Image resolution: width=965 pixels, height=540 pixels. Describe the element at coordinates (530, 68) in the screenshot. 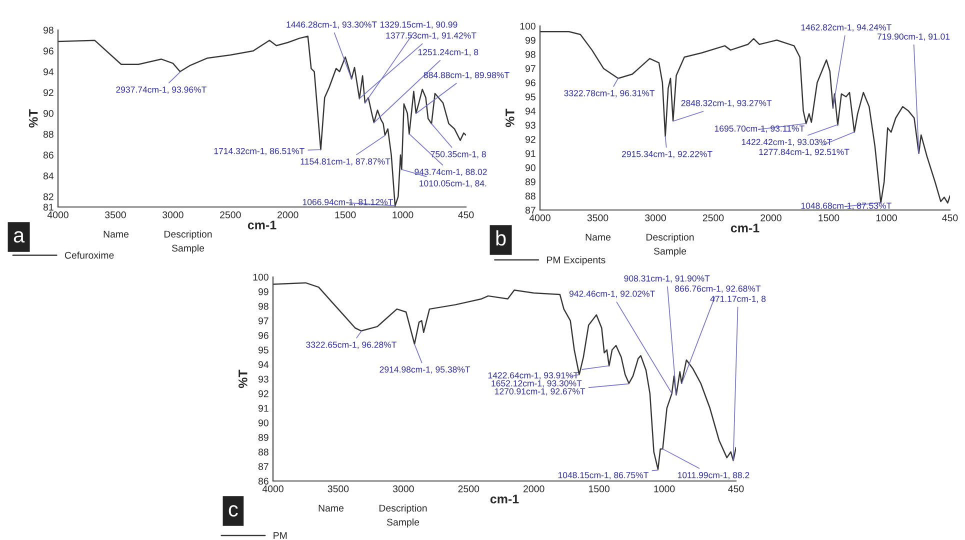

I see `y-tick-label: 97` at that location.